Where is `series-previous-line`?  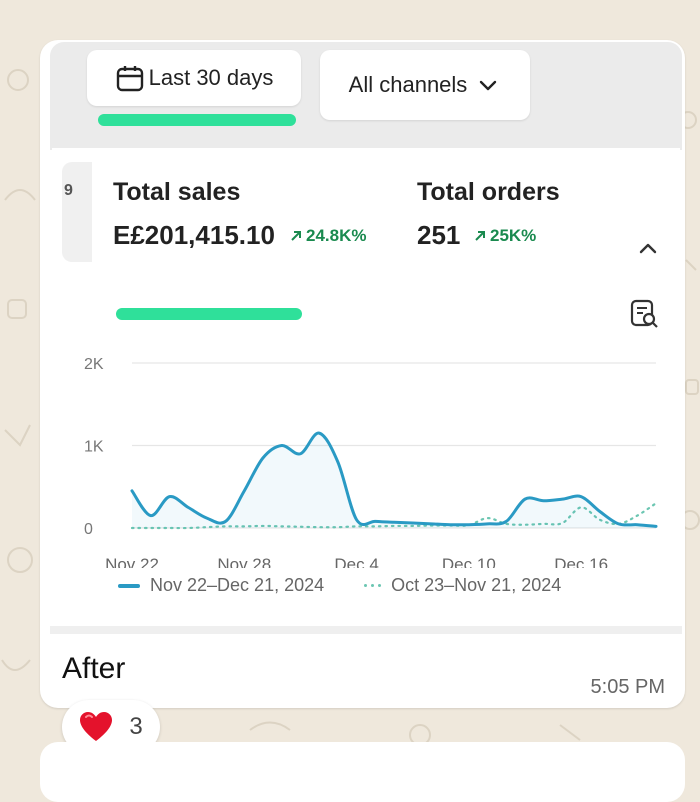
series-previous-line is located at coordinates (394, 516).